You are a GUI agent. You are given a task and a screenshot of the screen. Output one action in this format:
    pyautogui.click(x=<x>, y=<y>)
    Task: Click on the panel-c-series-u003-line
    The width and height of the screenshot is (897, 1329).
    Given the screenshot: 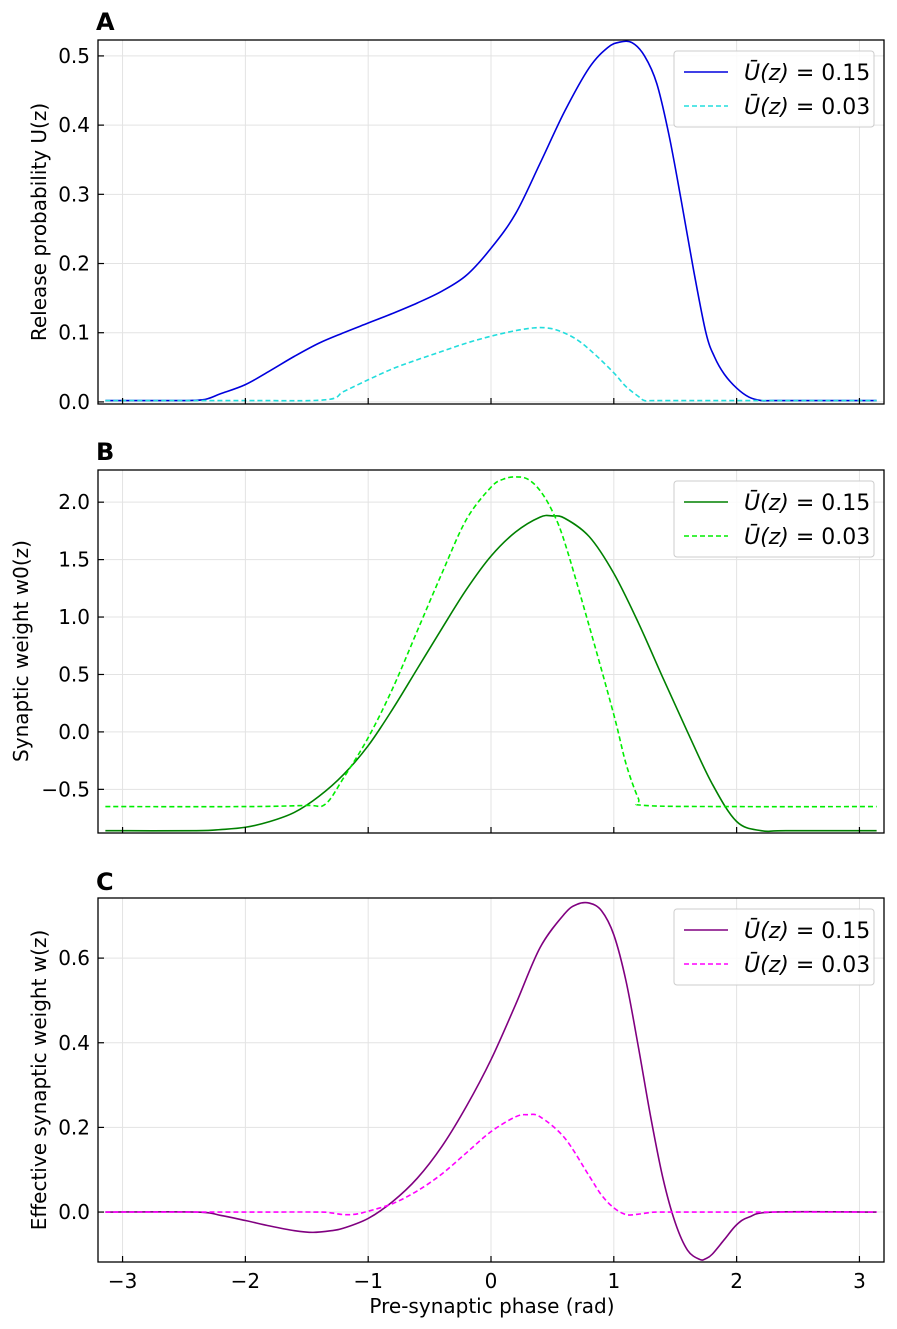 What is the action you would take?
    pyautogui.click(x=491, y=1164)
    